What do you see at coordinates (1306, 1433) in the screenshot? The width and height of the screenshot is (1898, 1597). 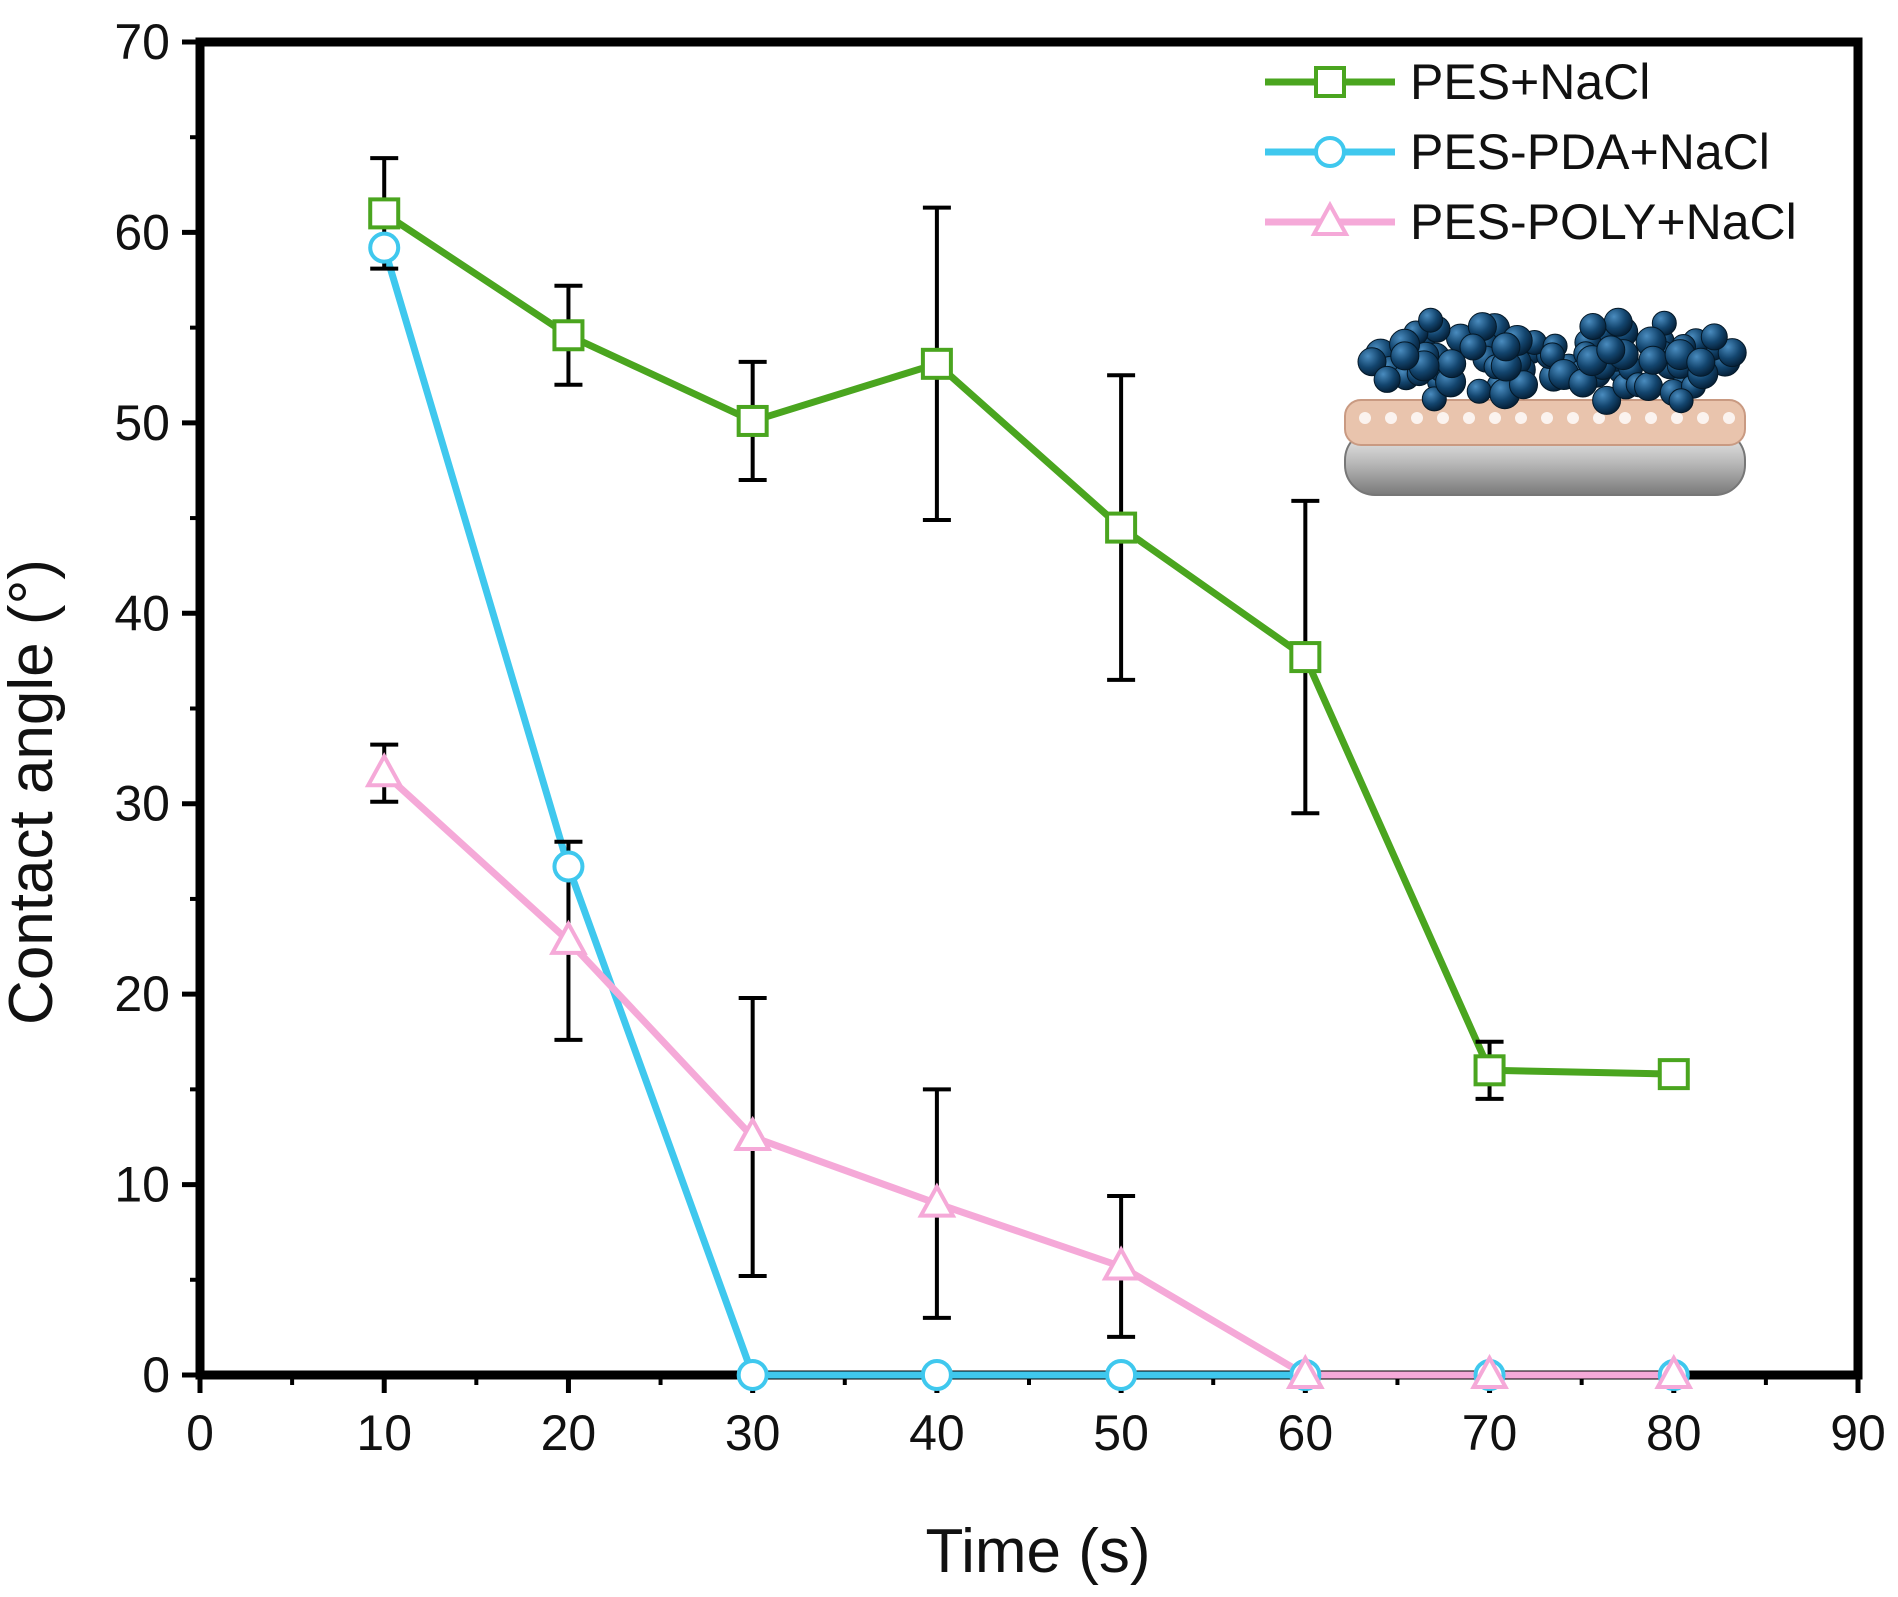 I see `x-tick-label: 60` at bounding box center [1306, 1433].